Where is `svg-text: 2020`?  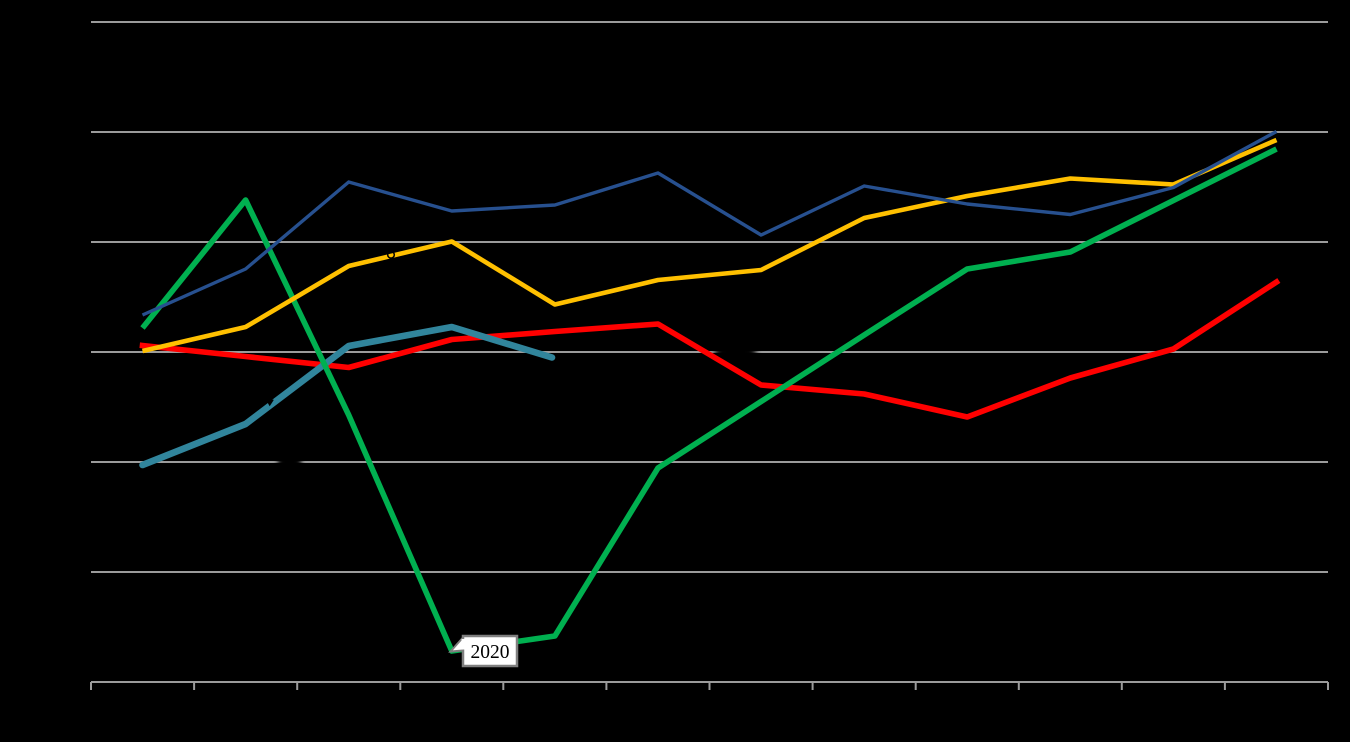
svg-text: 2020 is located at coordinates (490, 652).